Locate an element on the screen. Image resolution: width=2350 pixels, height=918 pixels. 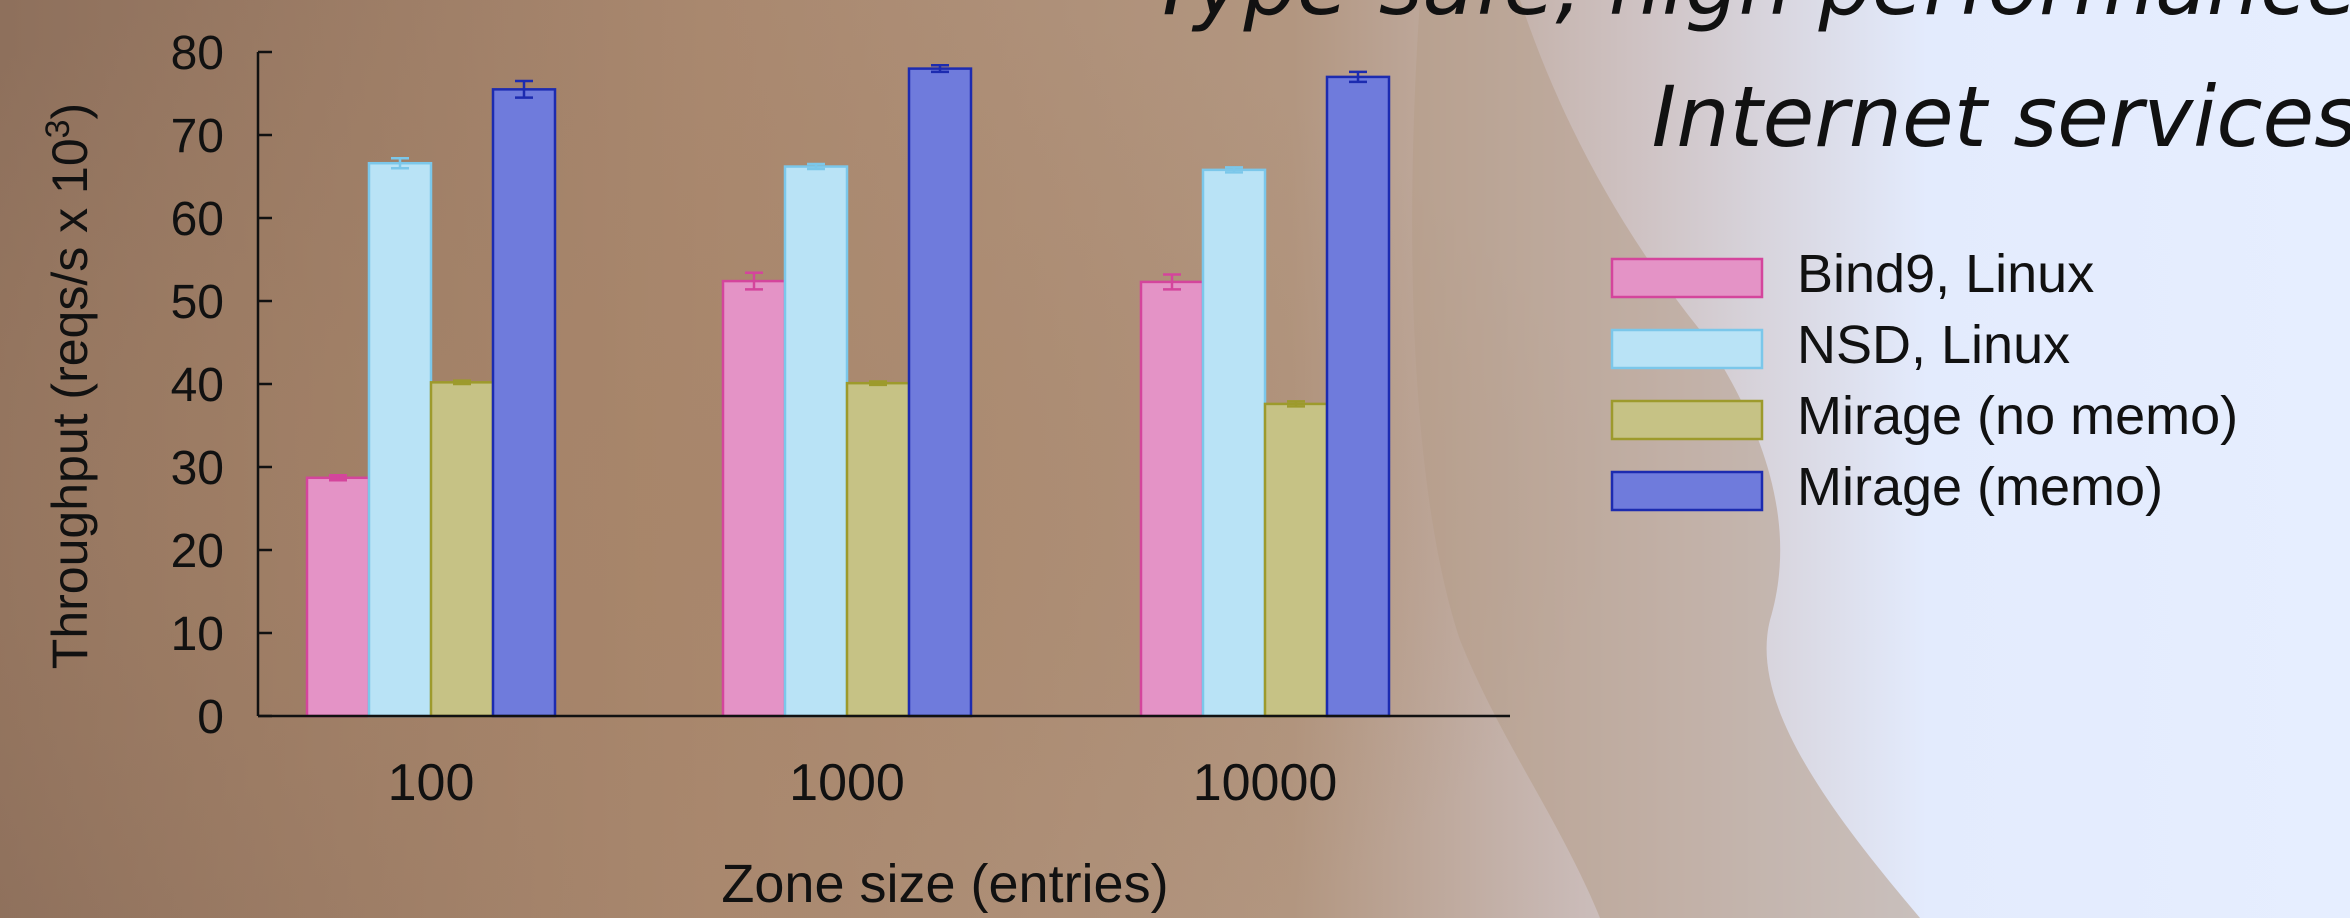
x-axis-label: Zone size (entries) is located at coordinates (944, 884).